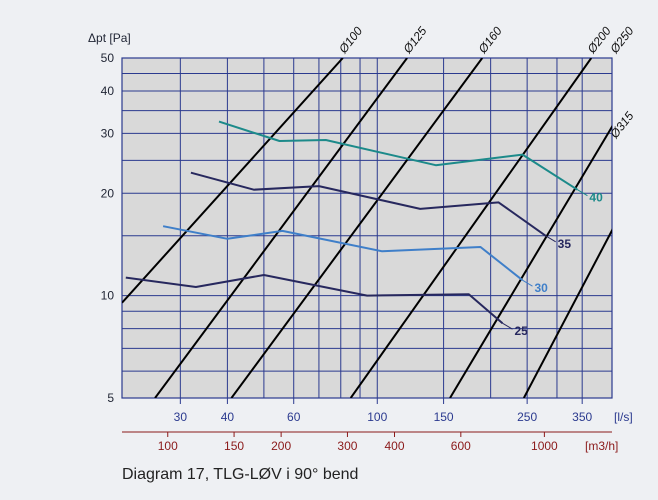 This screenshot has width=658, height=500. Describe the element at coordinates (181, 417) in the screenshot. I see `x-tick-label-ls: 30` at that location.